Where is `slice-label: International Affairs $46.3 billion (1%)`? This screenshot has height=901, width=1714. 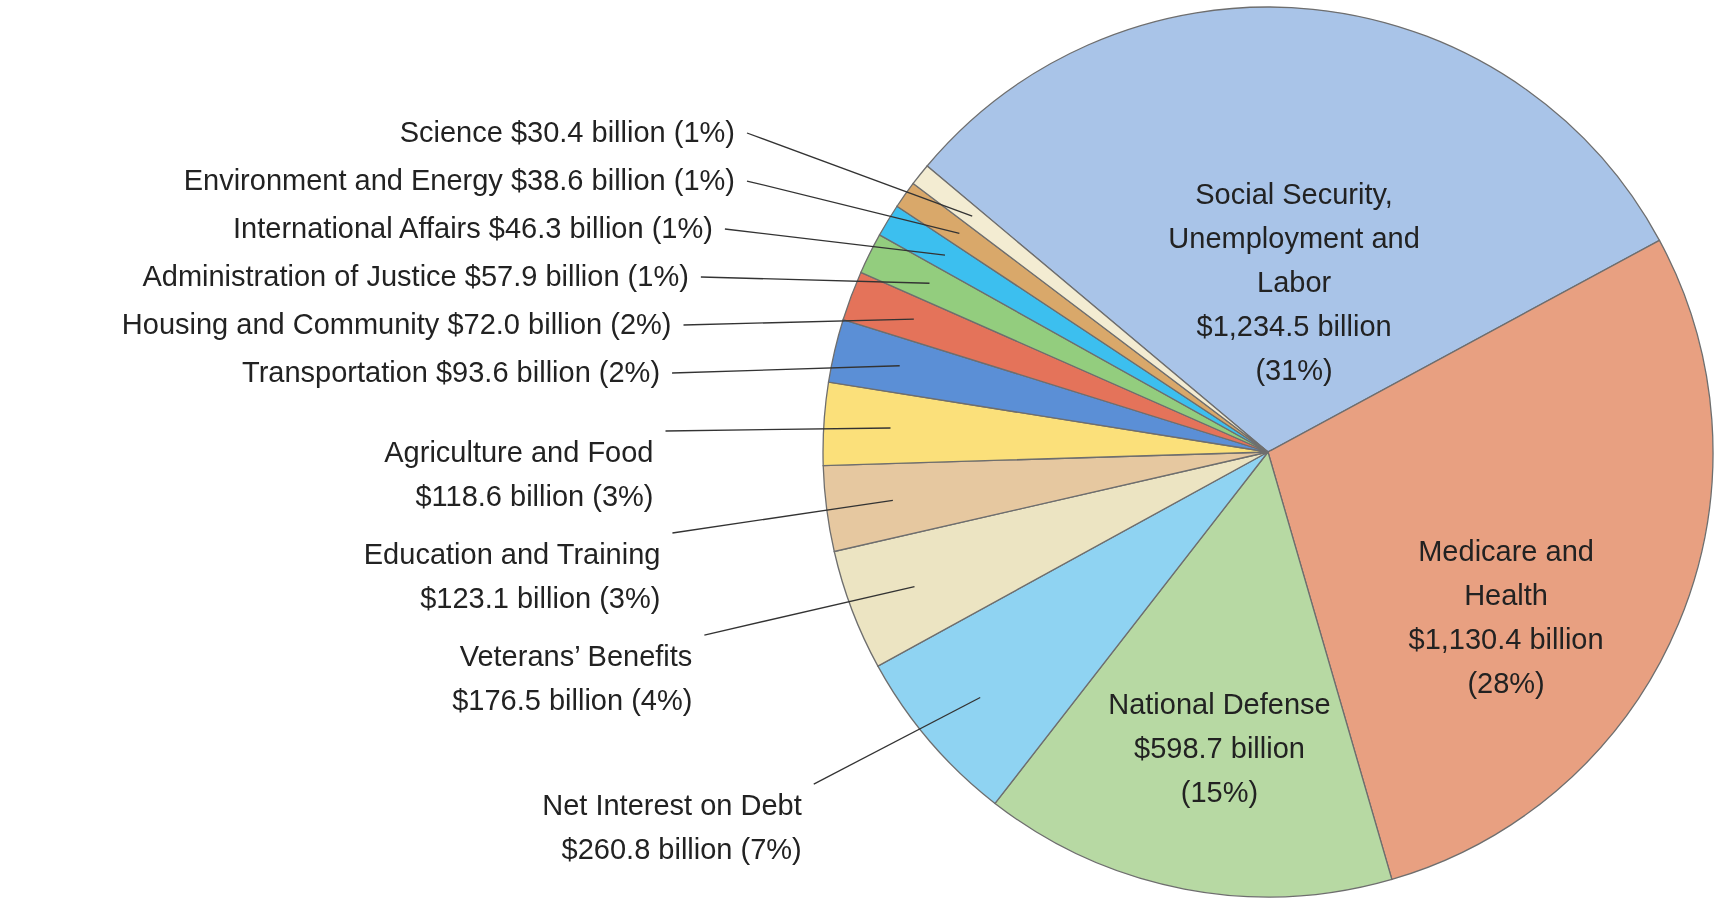 slice-label: International Affairs $46.3 billion (1%) is located at coordinates (473, 228).